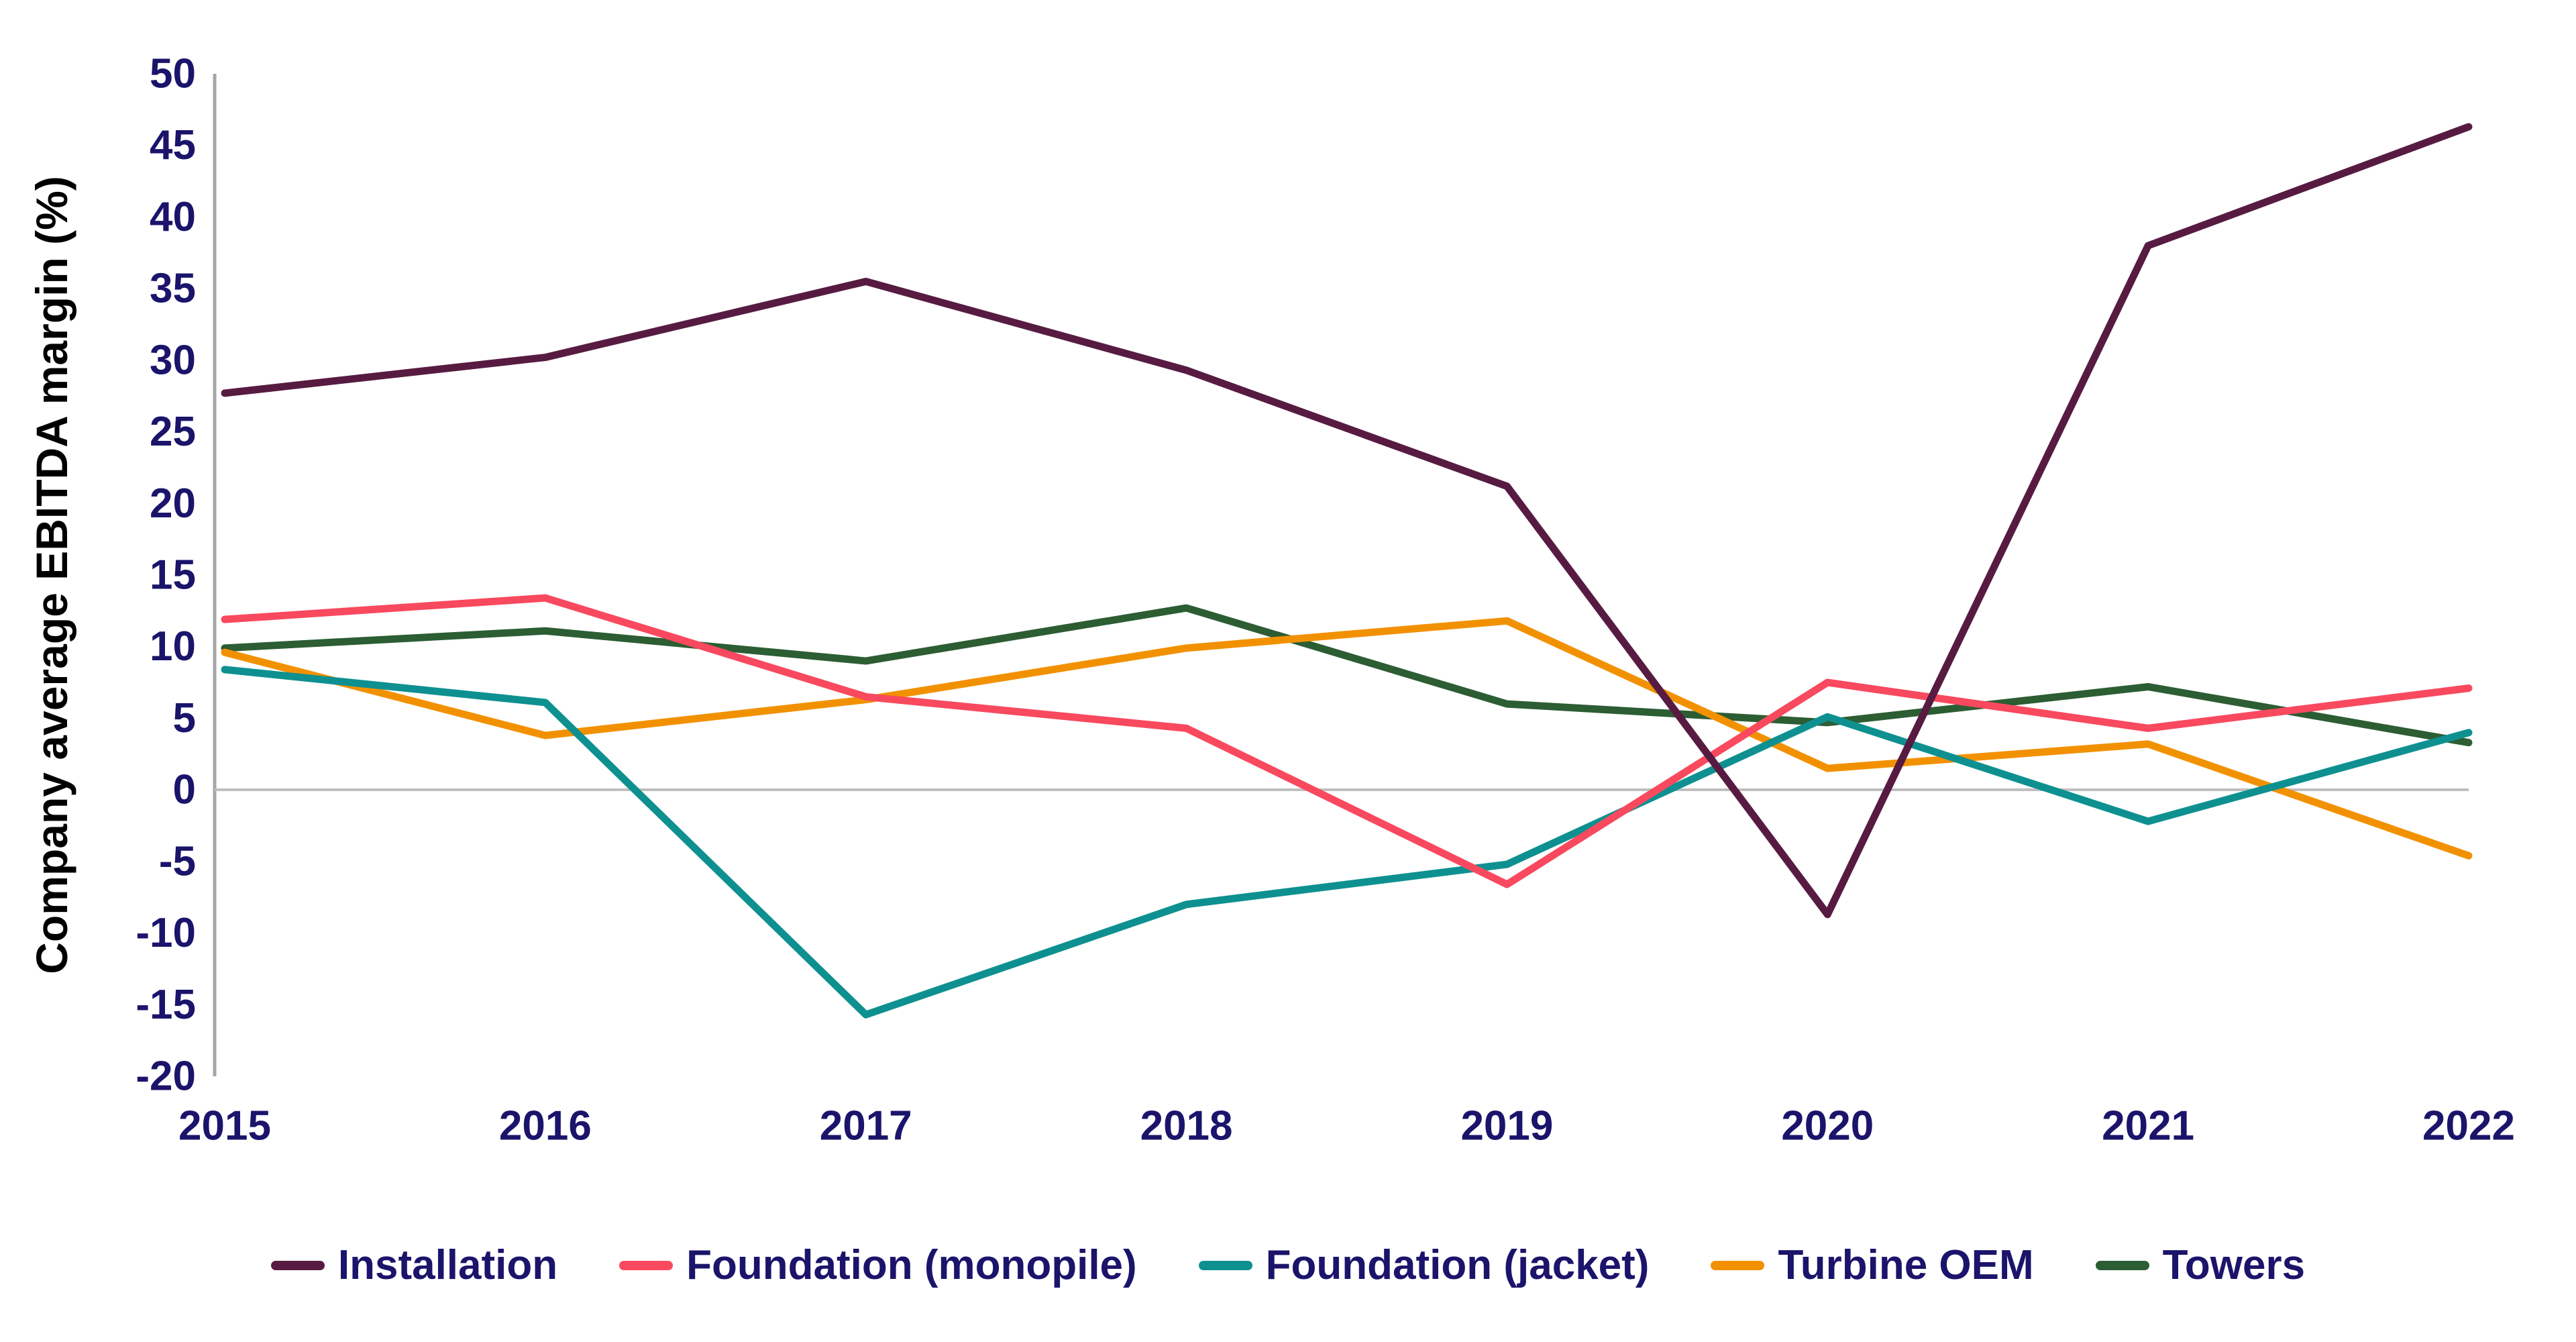 This screenshot has width=2576, height=1342. I want to click on y-tick-label: 45, so click(173, 145).